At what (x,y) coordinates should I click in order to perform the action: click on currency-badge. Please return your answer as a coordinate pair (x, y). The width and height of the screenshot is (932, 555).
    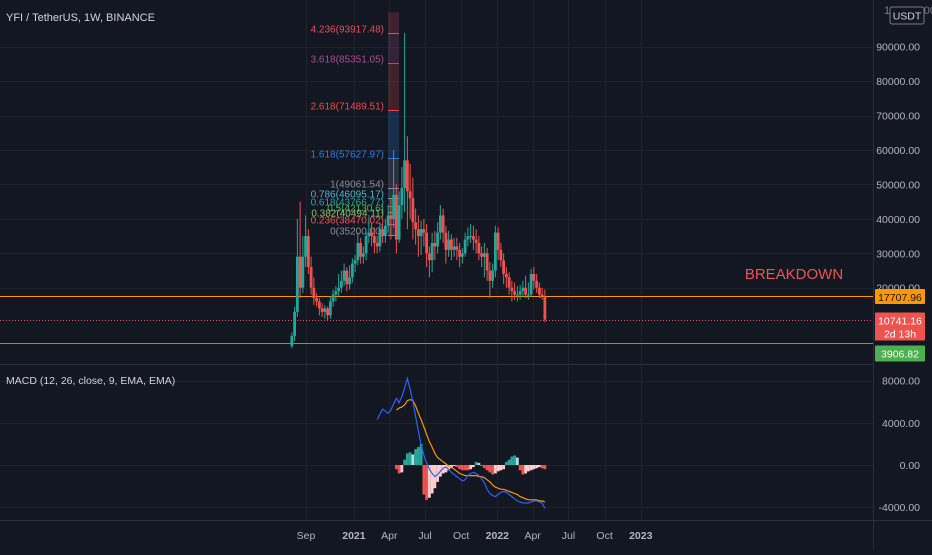
    Looking at the image, I should click on (907, 15).